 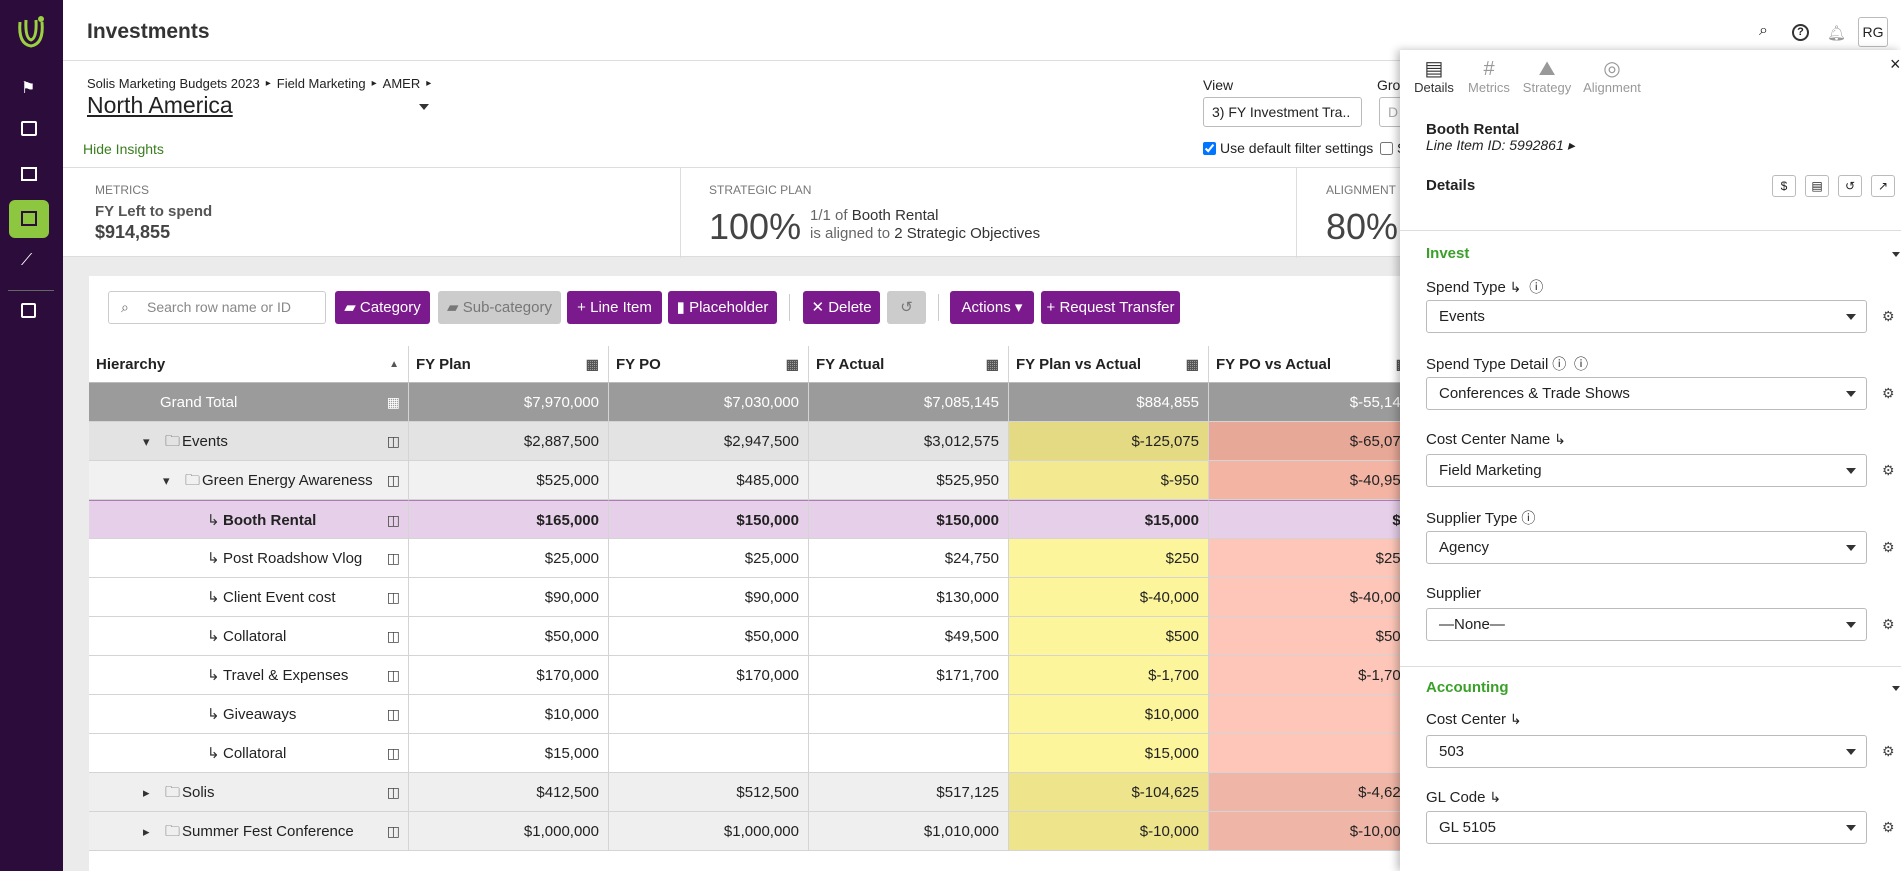 I want to click on column-header: FY Plan vs Actual ▦, so click(x=1109, y=364).